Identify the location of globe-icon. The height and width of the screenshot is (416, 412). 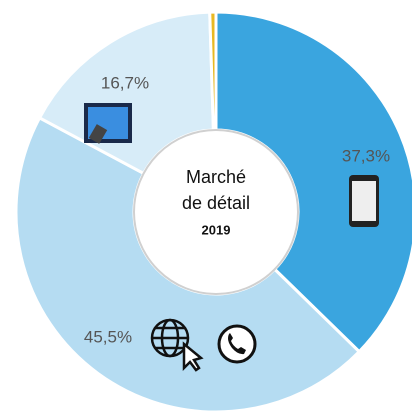
(177, 345).